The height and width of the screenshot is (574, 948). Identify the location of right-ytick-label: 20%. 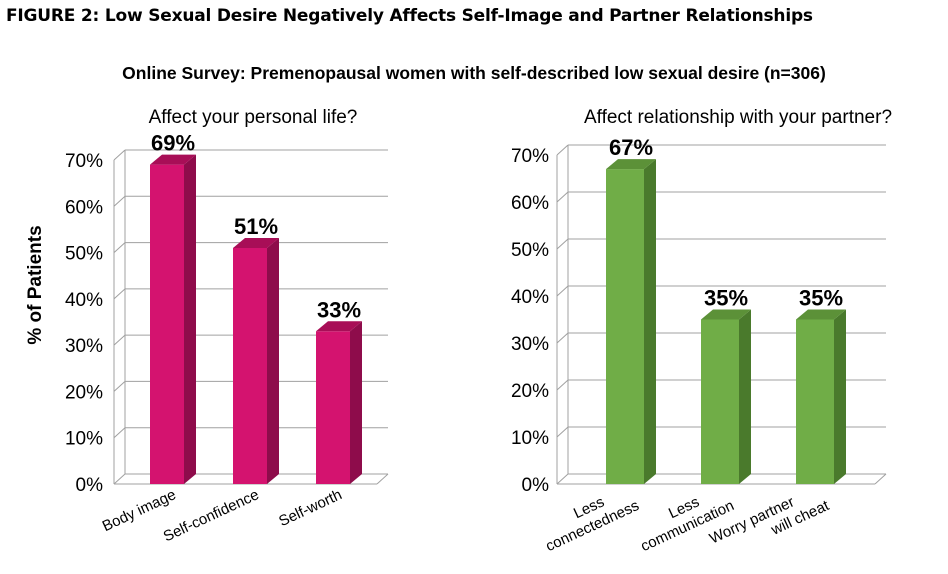
(530, 391).